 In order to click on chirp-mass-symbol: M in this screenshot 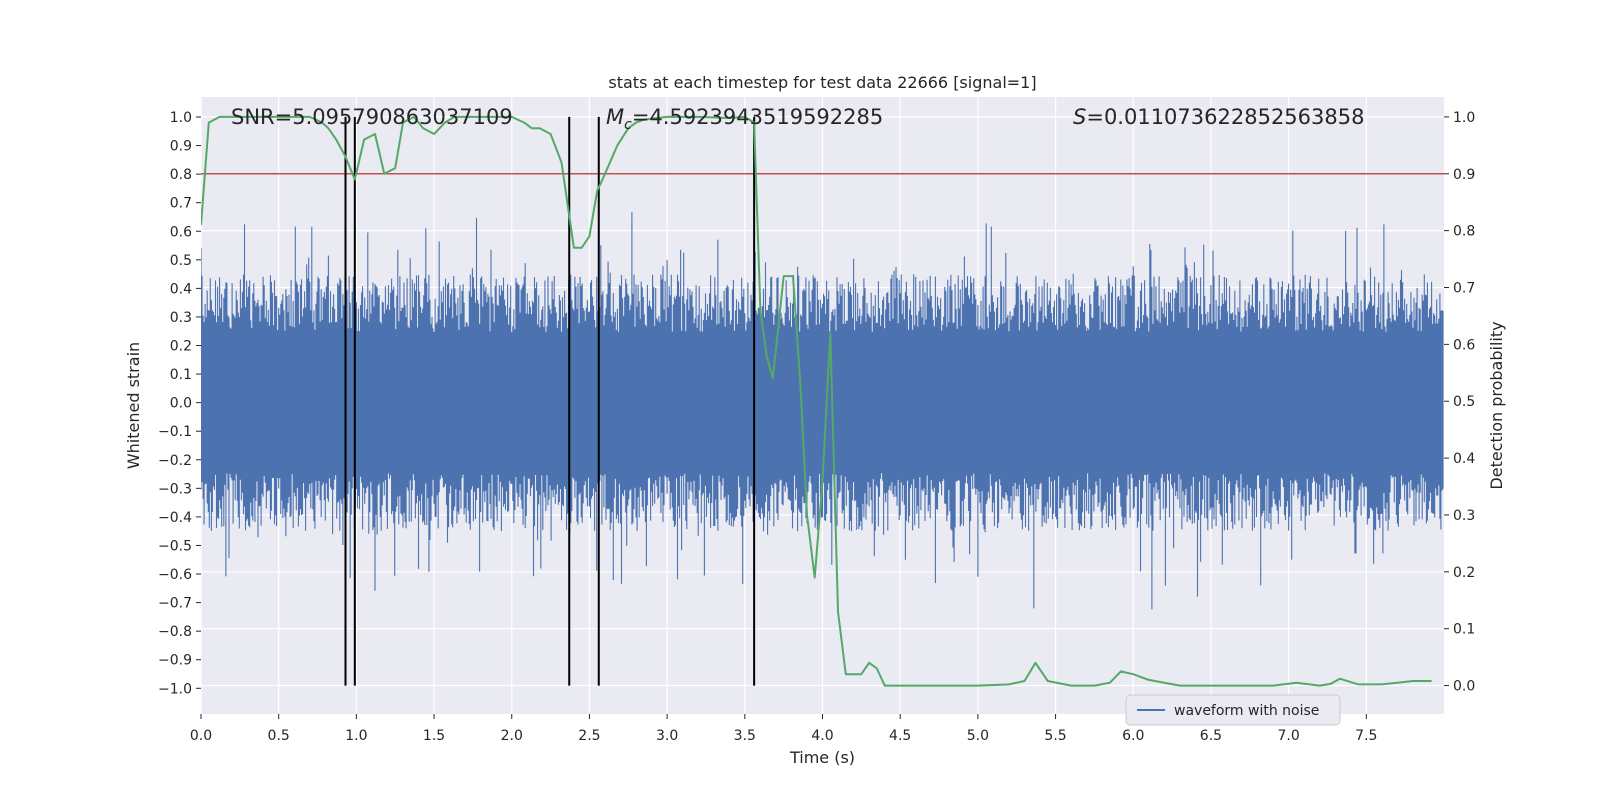, I will do `click(615, 117)`.